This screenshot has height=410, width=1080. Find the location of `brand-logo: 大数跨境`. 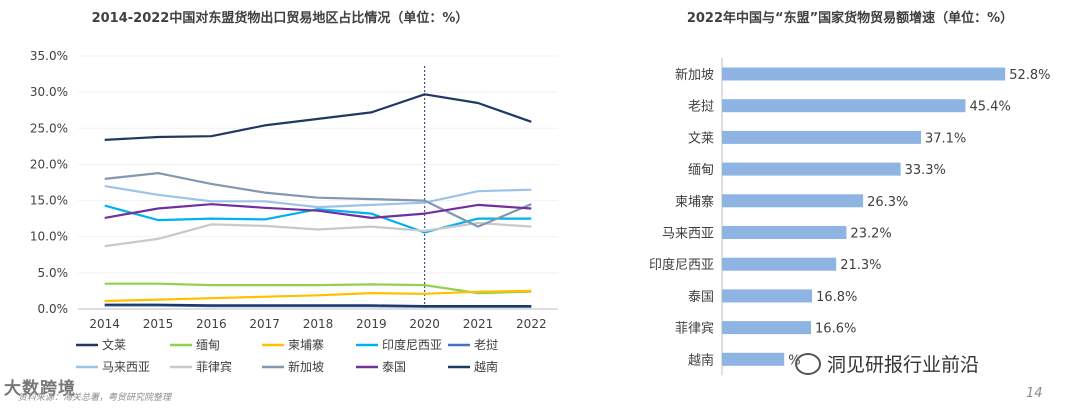

brand-logo: 大数跨境 is located at coordinates (40, 386).